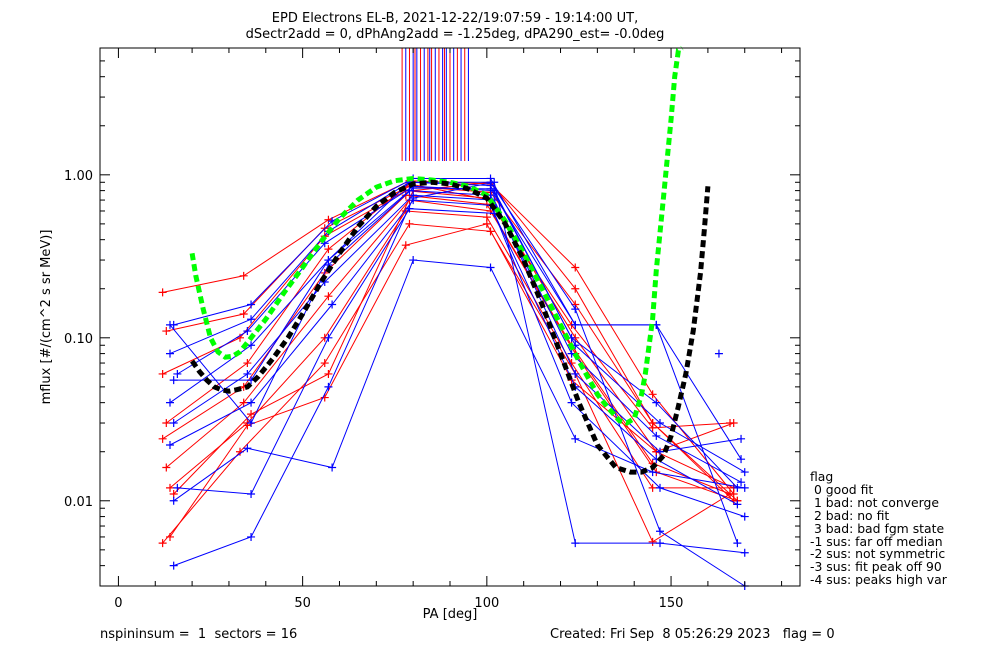 Image resolution: width=1000 pixels, height=650 pixels. Describe the element at coordinates (850, 515) in the screenshot. I see `legend-row: 2 bad: no fit` at that location.